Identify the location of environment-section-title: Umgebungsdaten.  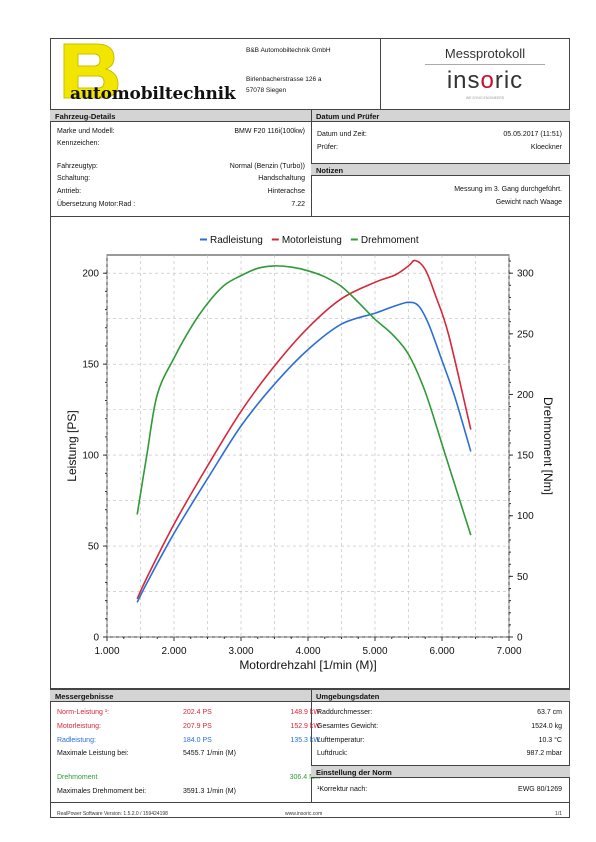
(440, 695).